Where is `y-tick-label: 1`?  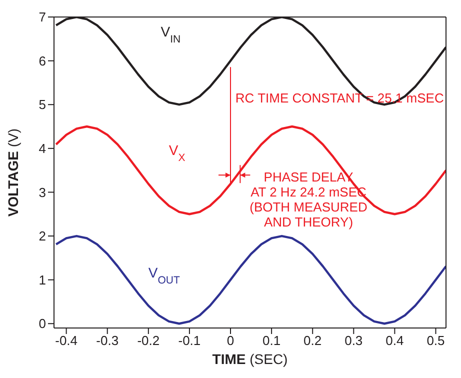
y-tick-label: 1 is located at coordinates (42, 280).